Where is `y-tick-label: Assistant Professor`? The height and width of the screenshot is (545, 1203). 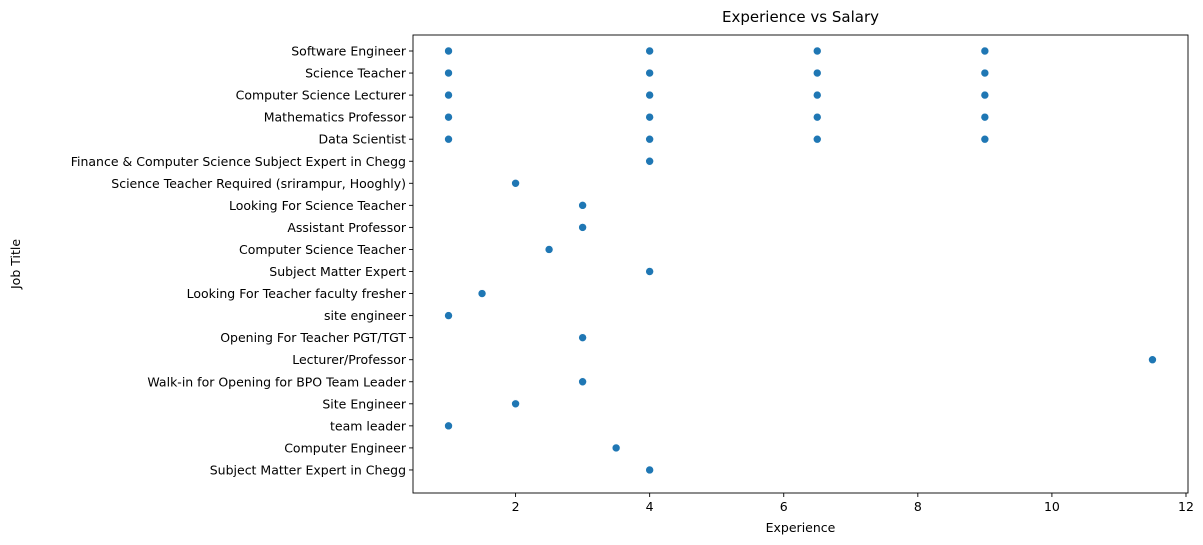
y-tick-label: Assistant Professor is located at coordinates (347, 227).